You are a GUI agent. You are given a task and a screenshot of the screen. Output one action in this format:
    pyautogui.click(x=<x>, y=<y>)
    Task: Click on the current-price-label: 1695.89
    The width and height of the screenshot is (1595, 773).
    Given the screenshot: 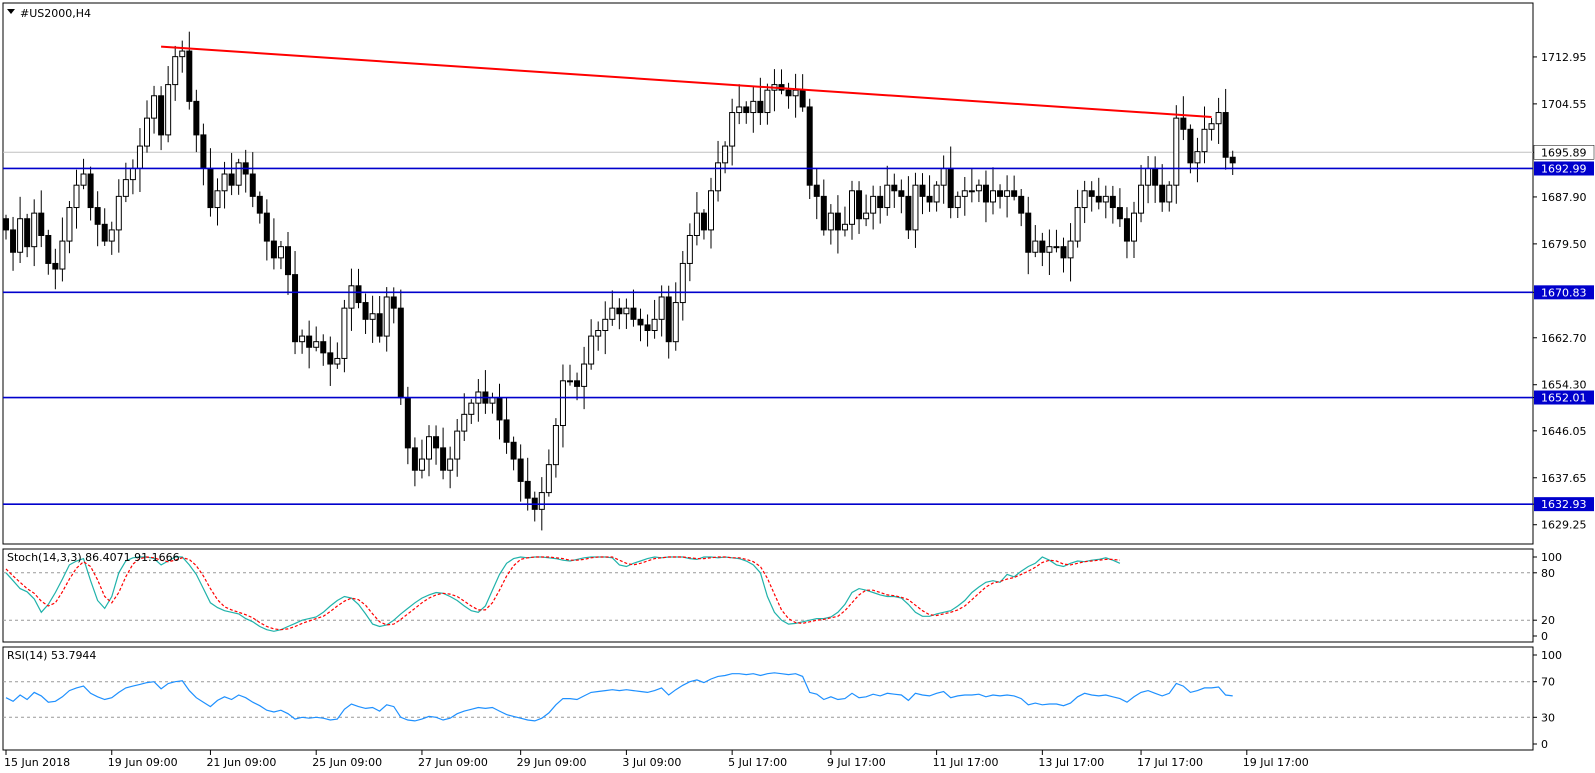 What is the action you would take?
    pyautogui.click(x=1564, y=152)
    